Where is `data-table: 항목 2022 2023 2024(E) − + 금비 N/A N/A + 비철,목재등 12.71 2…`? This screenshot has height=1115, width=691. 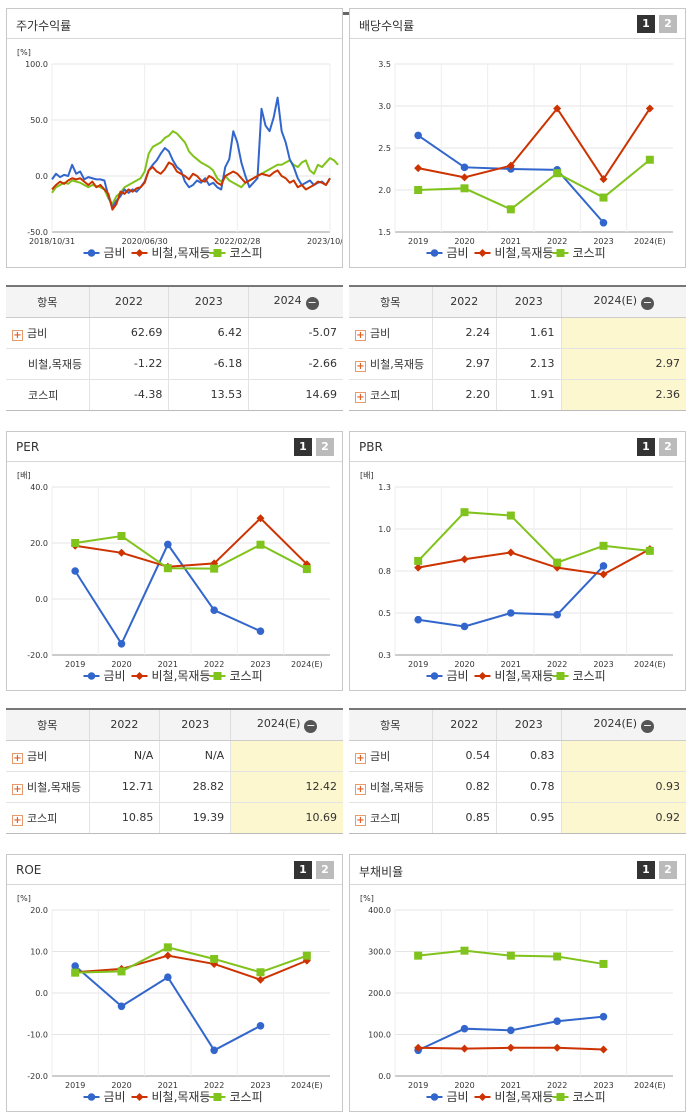
data-table: 항목 2022 2023 2024(E) − + 금비 N/A N/A + 비철,목재등 12.71 2… is located at coordinates (174, 771).